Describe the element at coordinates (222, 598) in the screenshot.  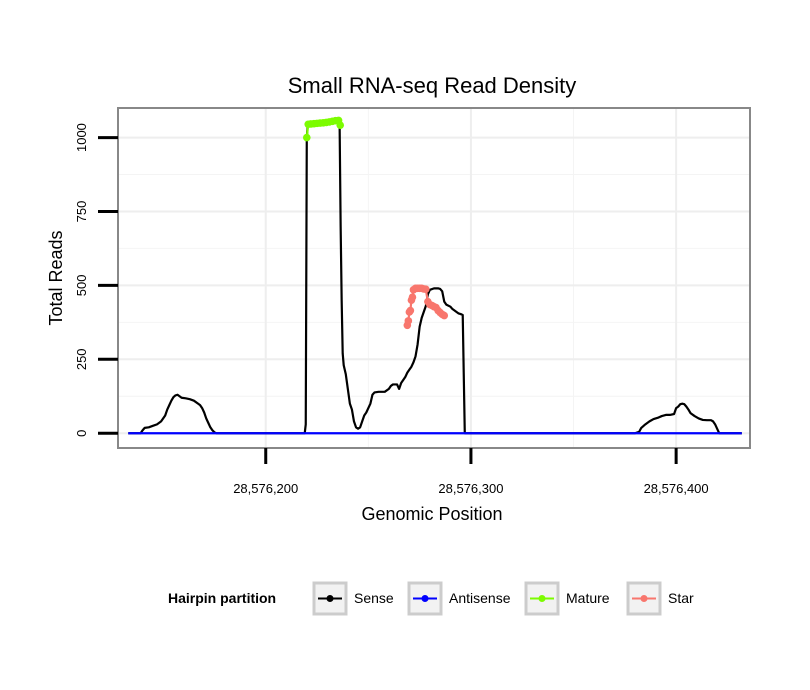
I see `legend-title: Hairpin partition` at that location.